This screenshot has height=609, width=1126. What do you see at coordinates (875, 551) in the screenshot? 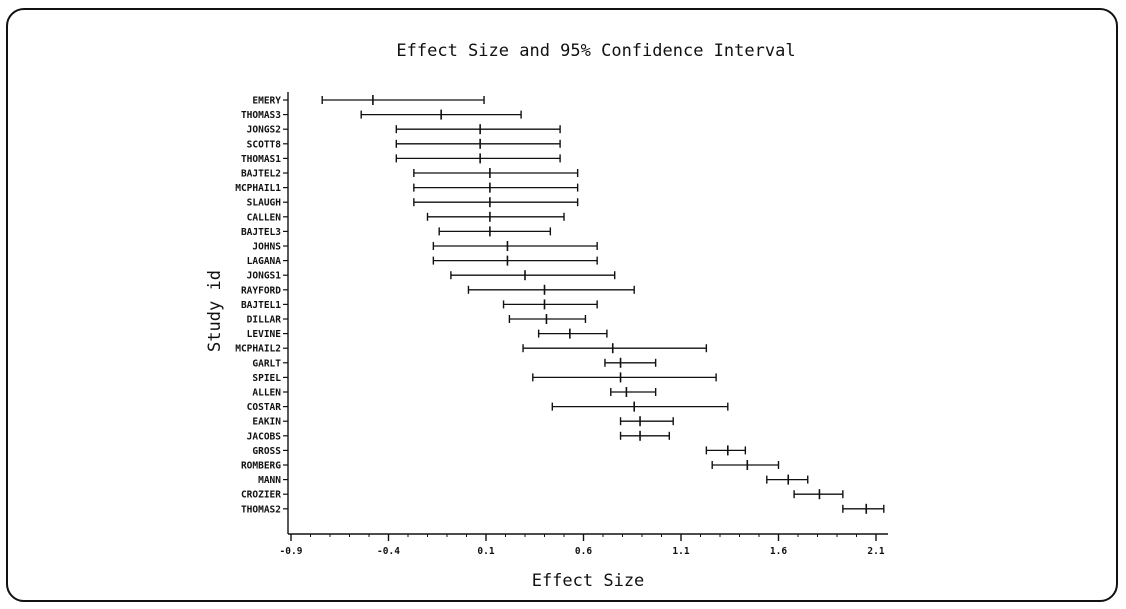
I see `x-tick-label: 2.1` at bounding box center [875, 551].